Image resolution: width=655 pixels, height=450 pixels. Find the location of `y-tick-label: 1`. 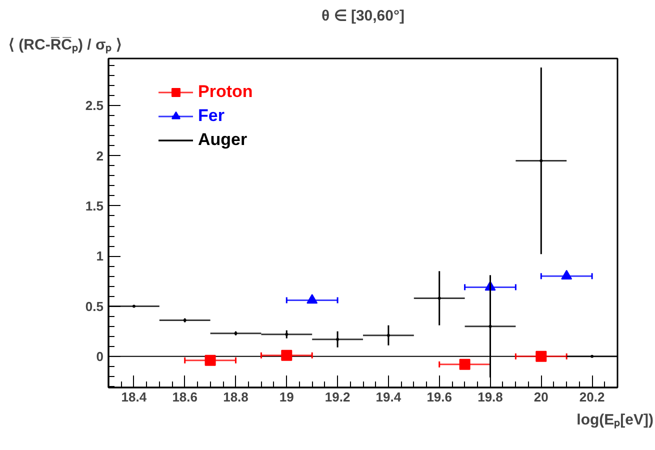

y-tick-label: 1 is located at coordinates (100, 256).